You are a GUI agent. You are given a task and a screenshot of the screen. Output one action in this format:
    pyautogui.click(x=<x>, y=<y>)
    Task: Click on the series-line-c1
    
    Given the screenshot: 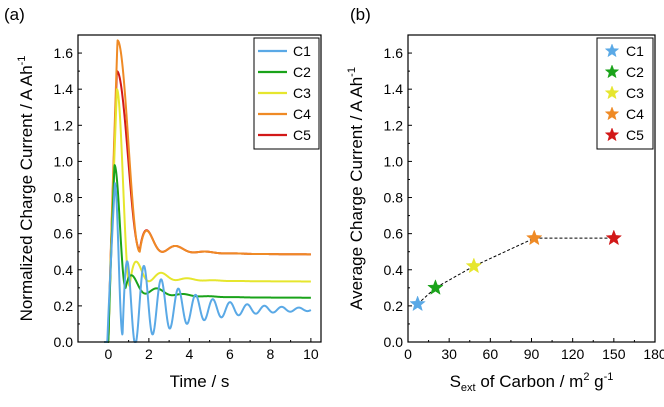 What is the action you would take?
    pyautogui.click(x=207, y=262)
    